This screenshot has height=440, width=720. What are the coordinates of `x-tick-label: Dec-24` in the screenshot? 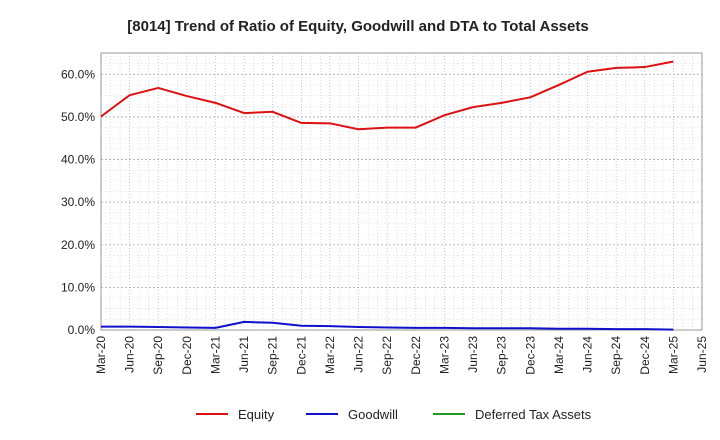 It's located at (645, 355).